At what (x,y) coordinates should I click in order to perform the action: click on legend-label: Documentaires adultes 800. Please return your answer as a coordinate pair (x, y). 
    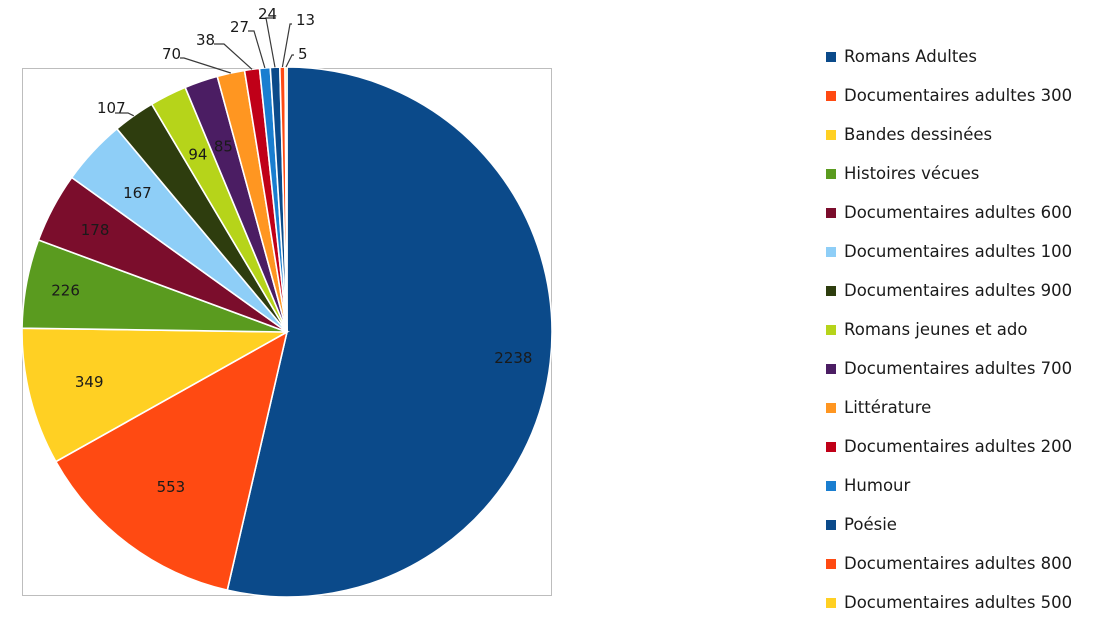
    Looking at the image, I should click on (958, 563).